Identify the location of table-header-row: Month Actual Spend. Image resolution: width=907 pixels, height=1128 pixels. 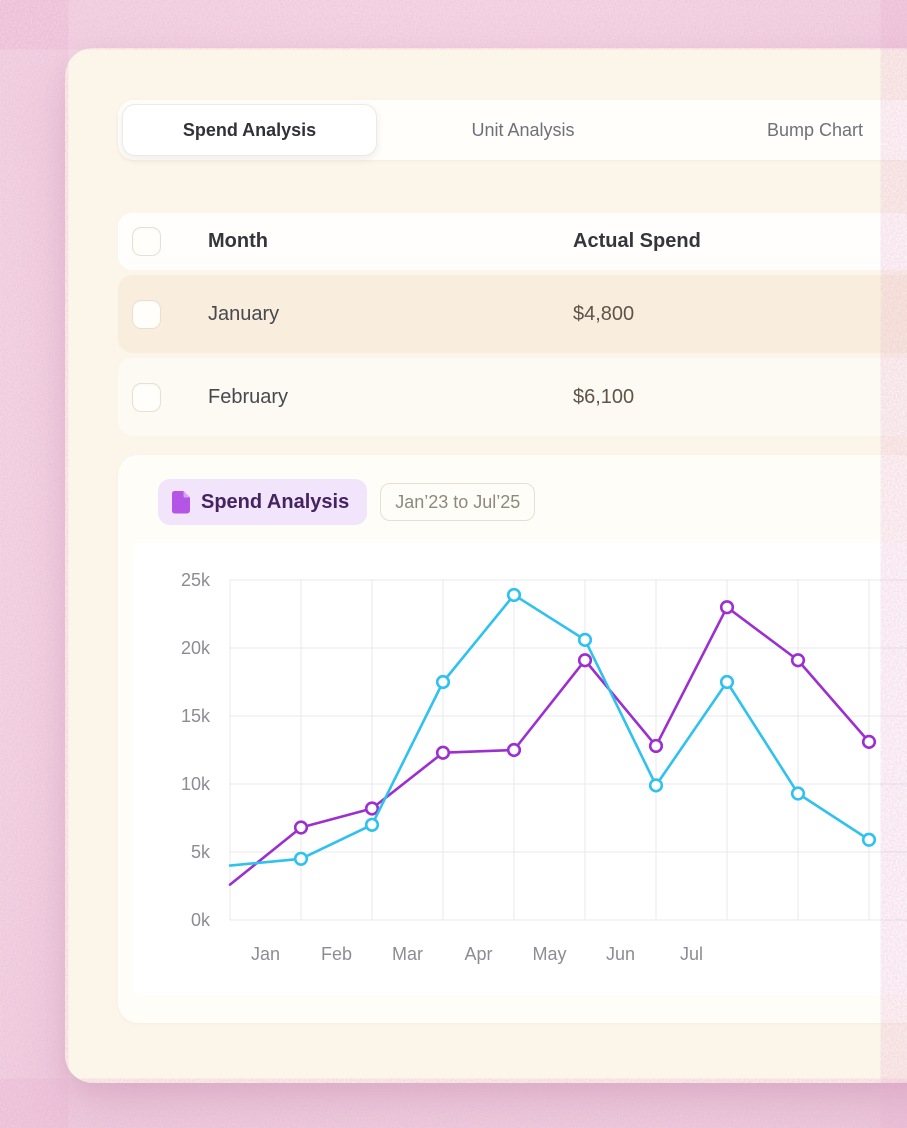
(512, 241).